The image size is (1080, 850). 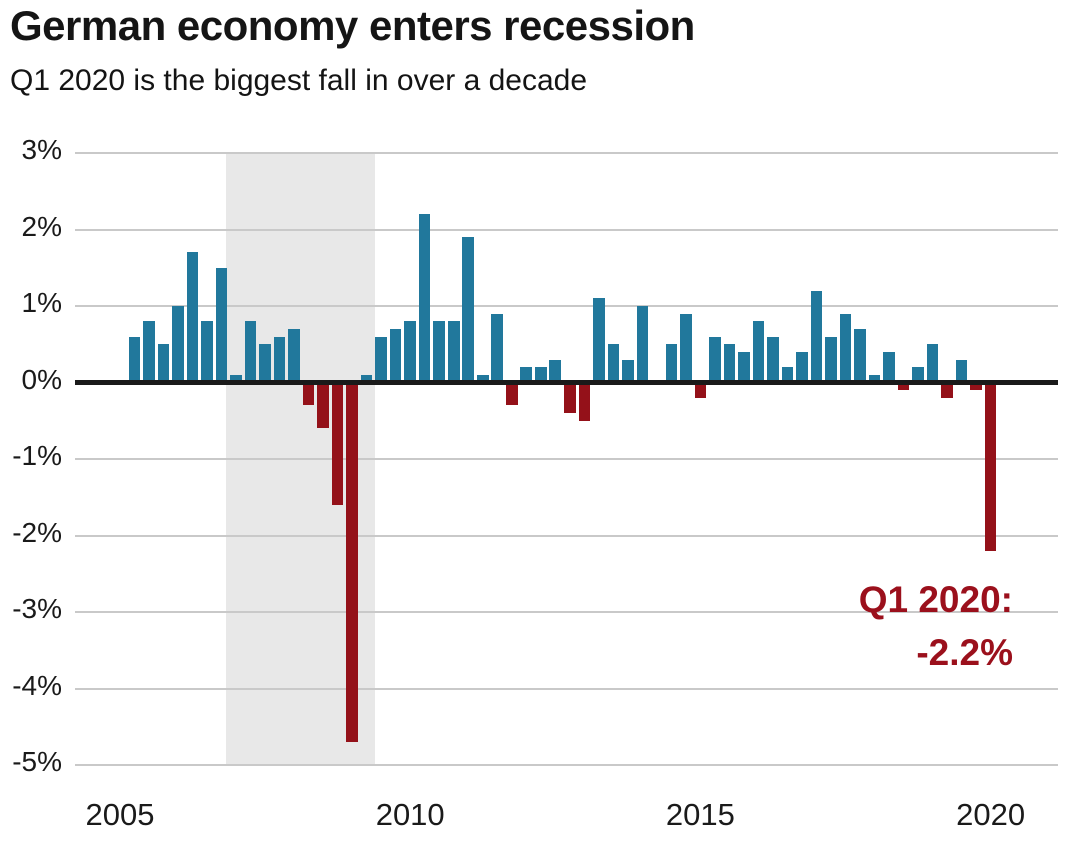 I want to click on bar-2006-q4, so click(x=221, y=325).